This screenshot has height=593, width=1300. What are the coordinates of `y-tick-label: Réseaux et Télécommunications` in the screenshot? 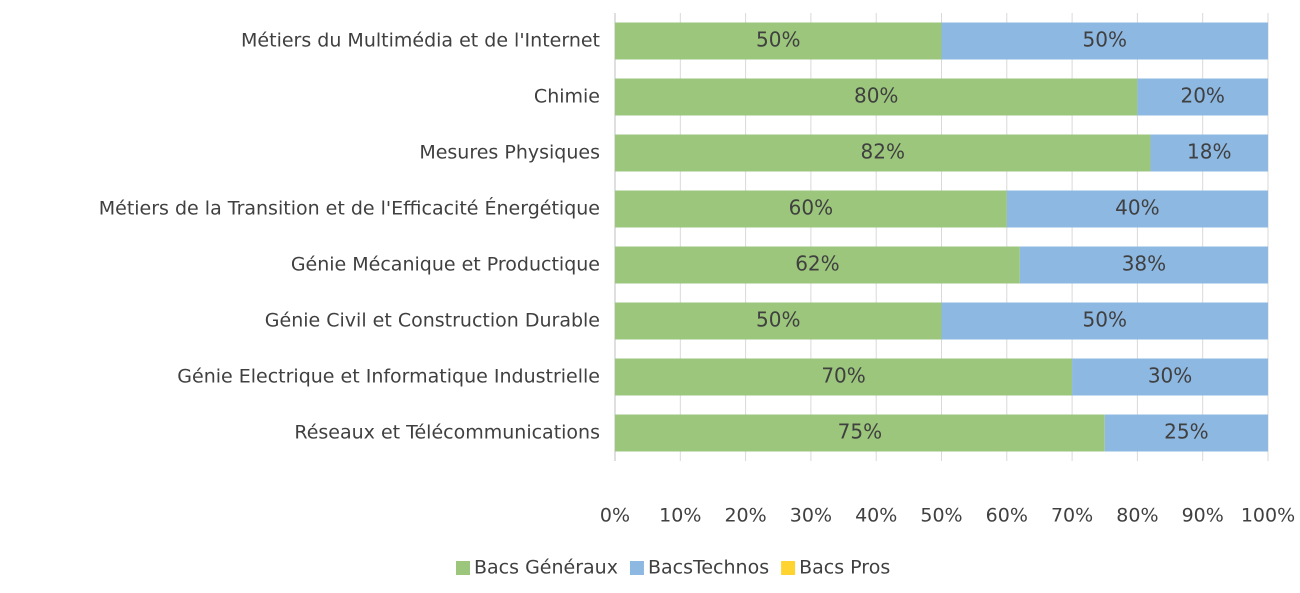 It's located at (447, 433).